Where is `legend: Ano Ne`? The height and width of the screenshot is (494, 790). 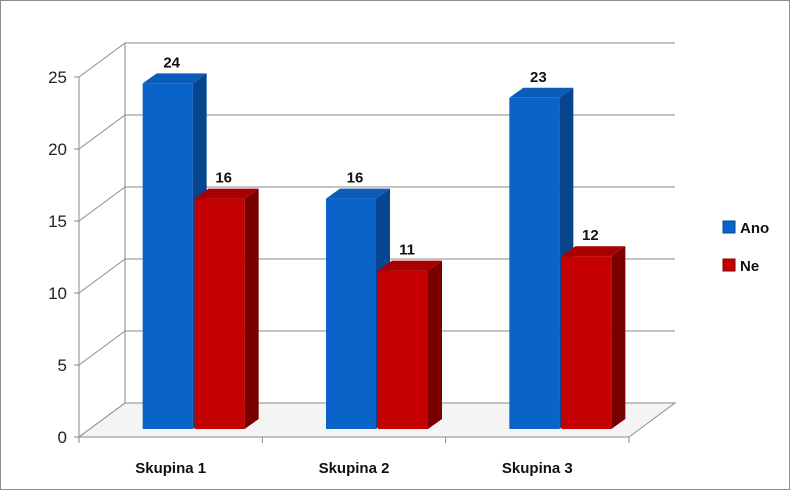 legend: Ano Ne is located at coordinates (745, 247).